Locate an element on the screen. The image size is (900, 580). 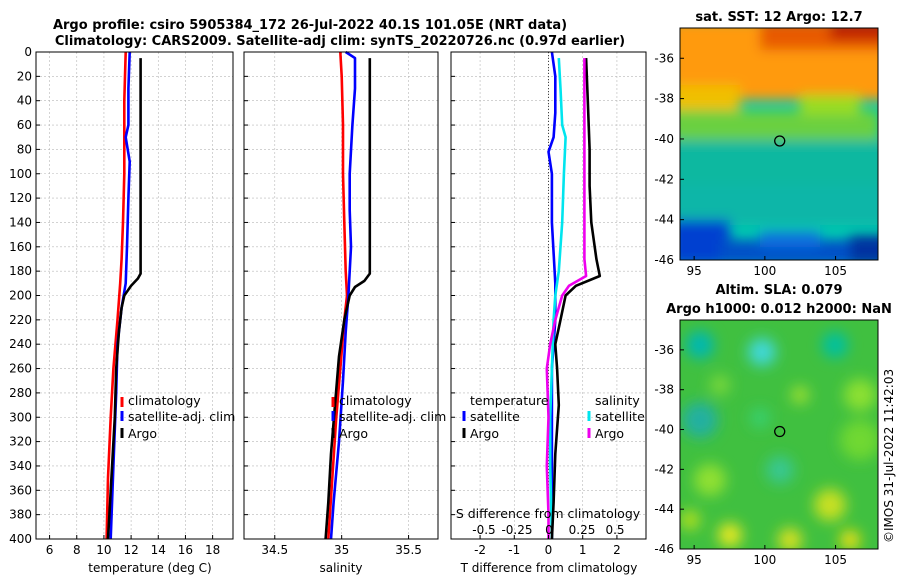
x-tick-label: 14 is located at coordinates (158, 550).